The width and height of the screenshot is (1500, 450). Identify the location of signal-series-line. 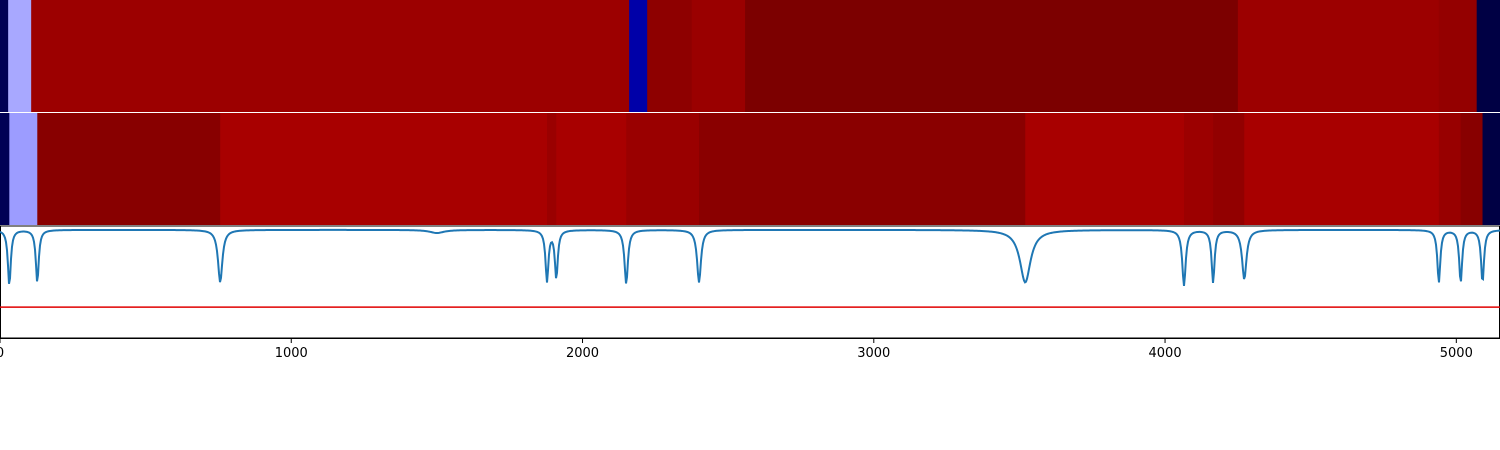
(750, 257).